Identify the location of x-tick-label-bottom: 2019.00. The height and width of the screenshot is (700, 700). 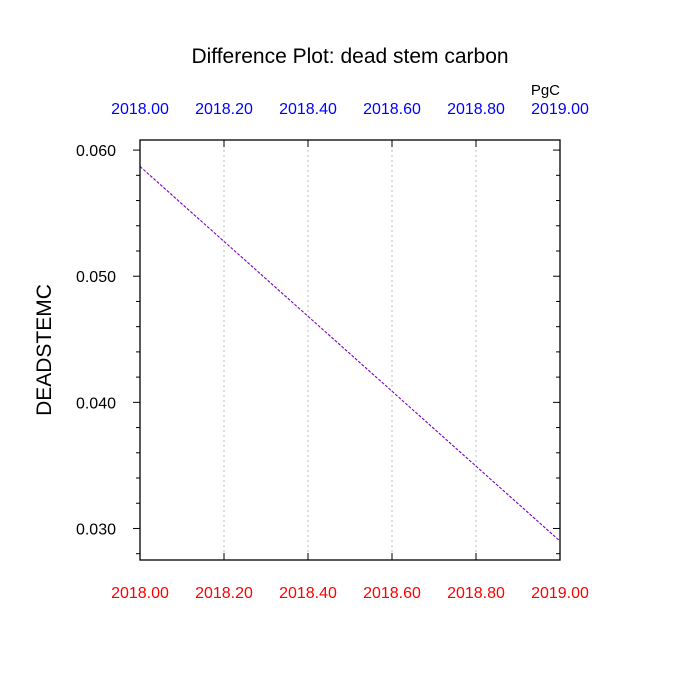
(560, 593).